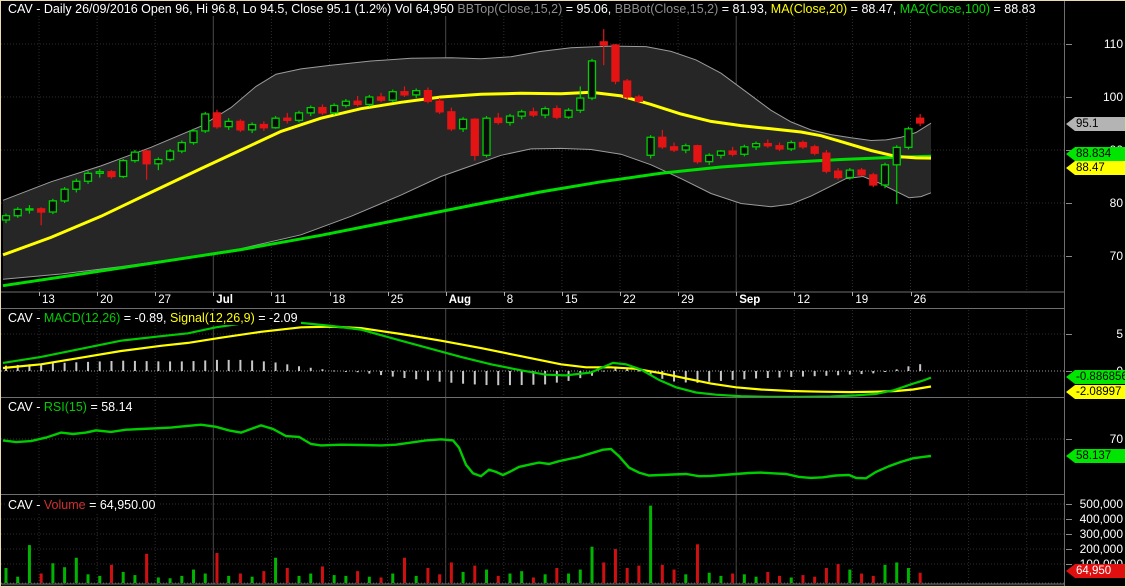 This screenshot has width=1126, height=587. Describe the element at coordinates (120, 505) in the screenshot. I see `header-segment: = 64,950.00` at that location.